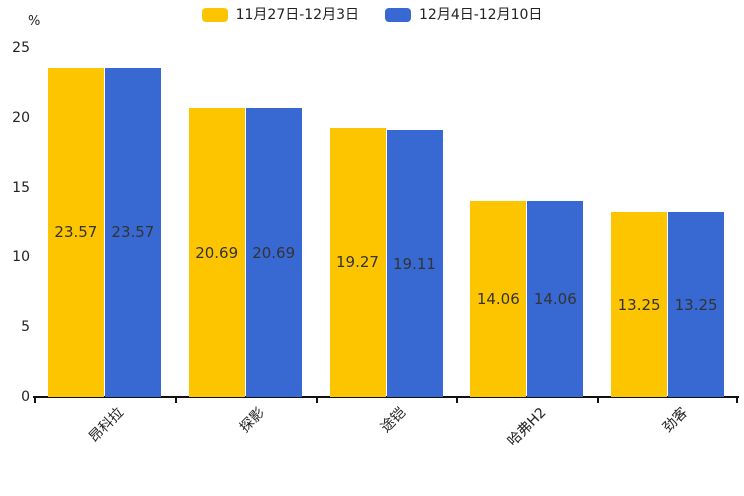 The height and width of the screenshot is (496, 744). I want to click on x-axis-category-label: 探影, so click(253, 420).